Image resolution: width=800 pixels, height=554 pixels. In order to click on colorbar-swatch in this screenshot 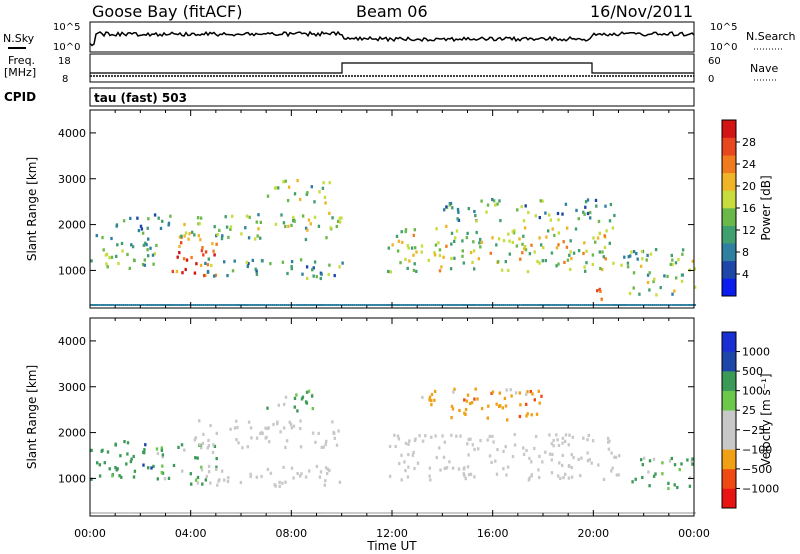, I will do `click(729, 459)`.